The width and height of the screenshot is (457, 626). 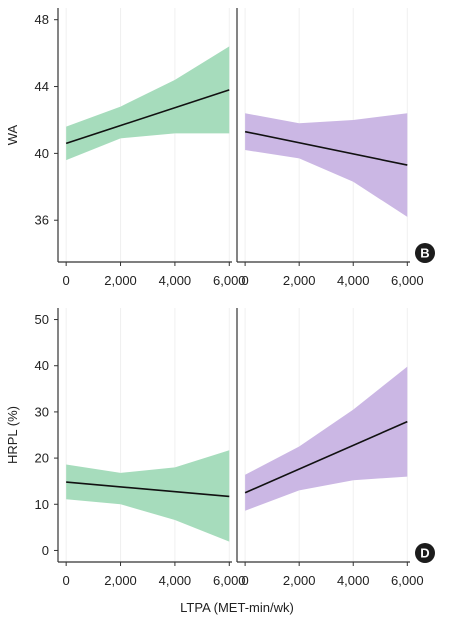 I want to click on y-axis-label: HRPL (%), so click(x=12, y=435).